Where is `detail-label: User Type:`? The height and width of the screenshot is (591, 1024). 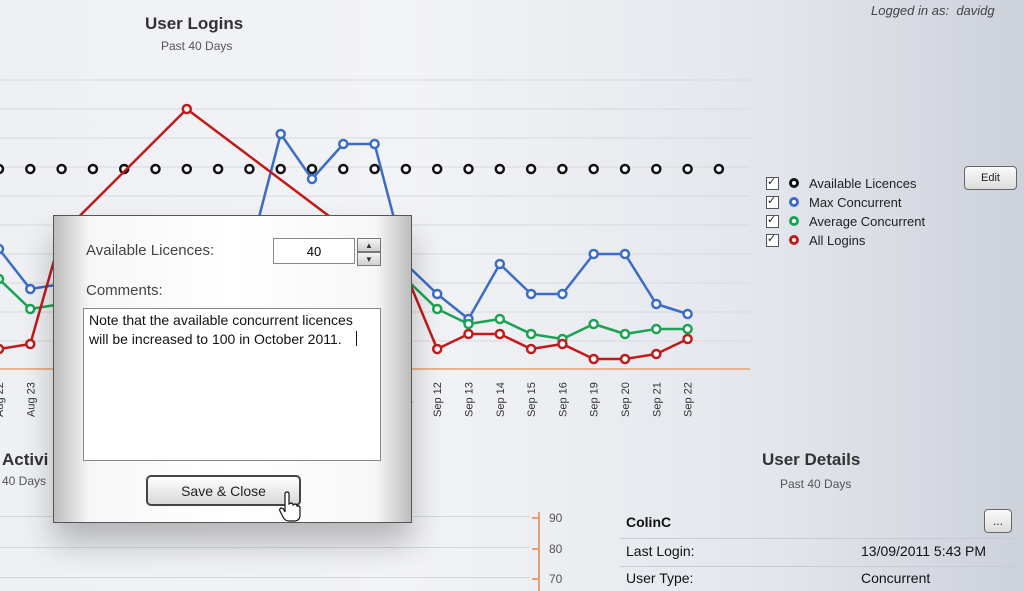
detail-label: User Type: is located at coordinates (660, 578).